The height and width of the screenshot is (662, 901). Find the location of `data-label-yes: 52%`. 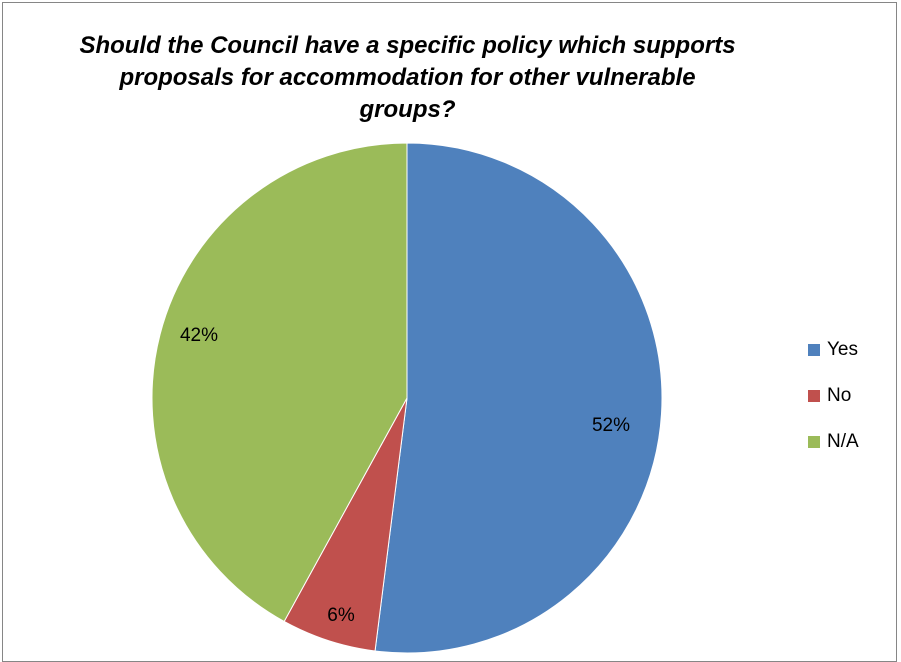

data-label-yes: 52% is located at coordinates (611, 425).